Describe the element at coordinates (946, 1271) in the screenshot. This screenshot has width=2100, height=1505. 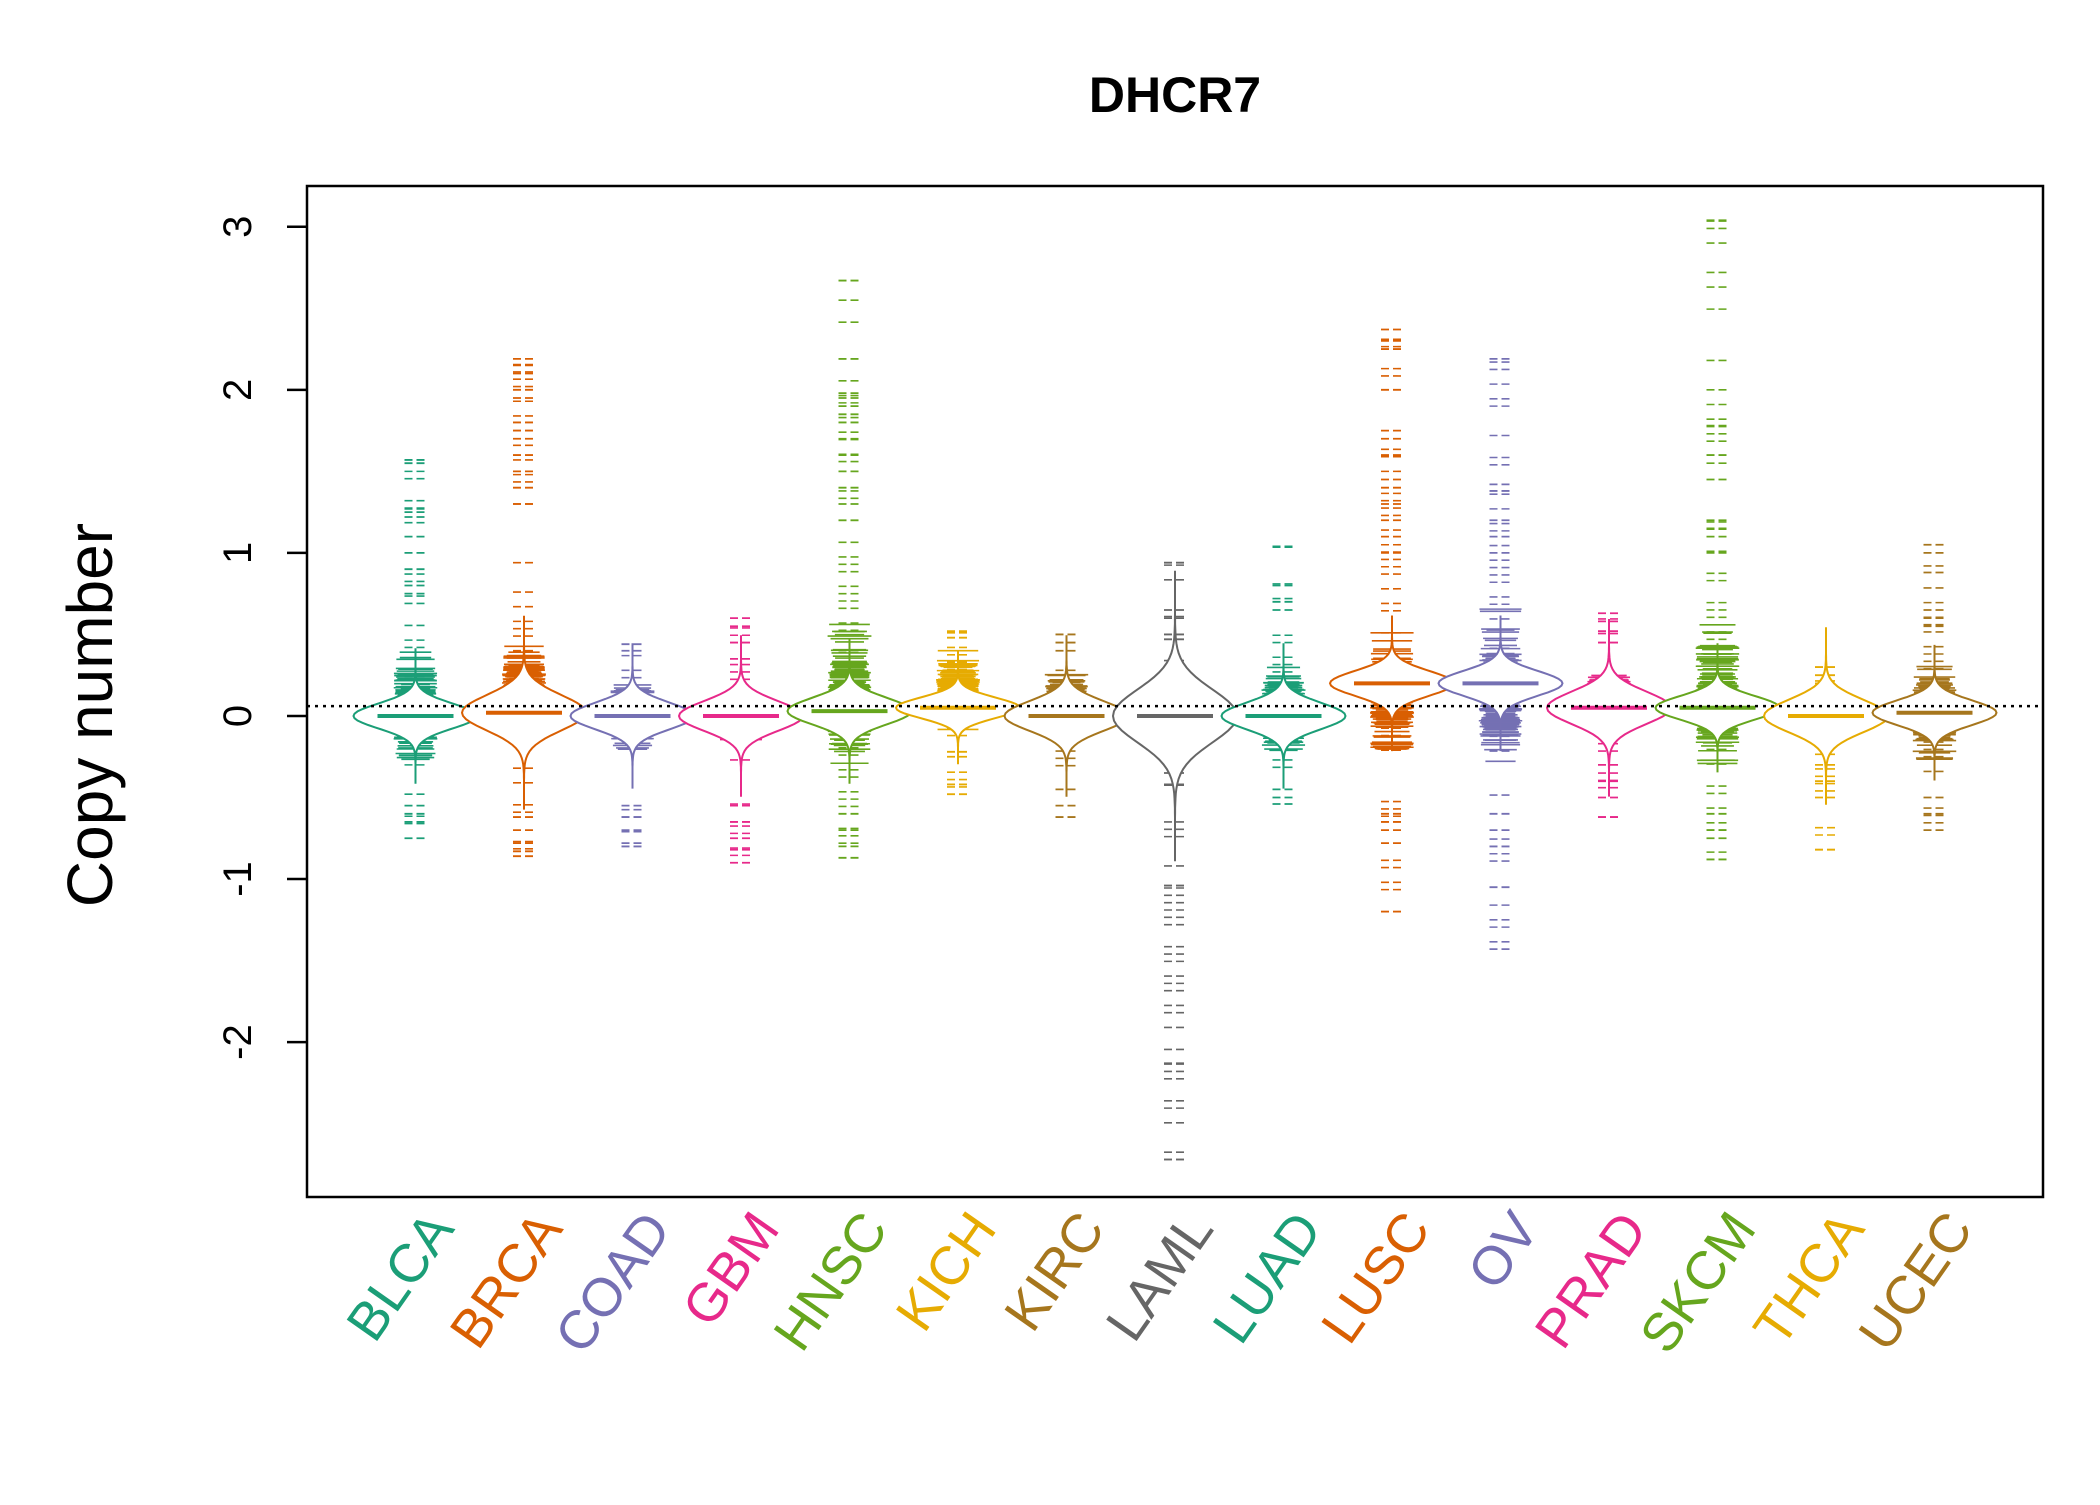
I see `x-tick-label-kich: KICH` at that location.